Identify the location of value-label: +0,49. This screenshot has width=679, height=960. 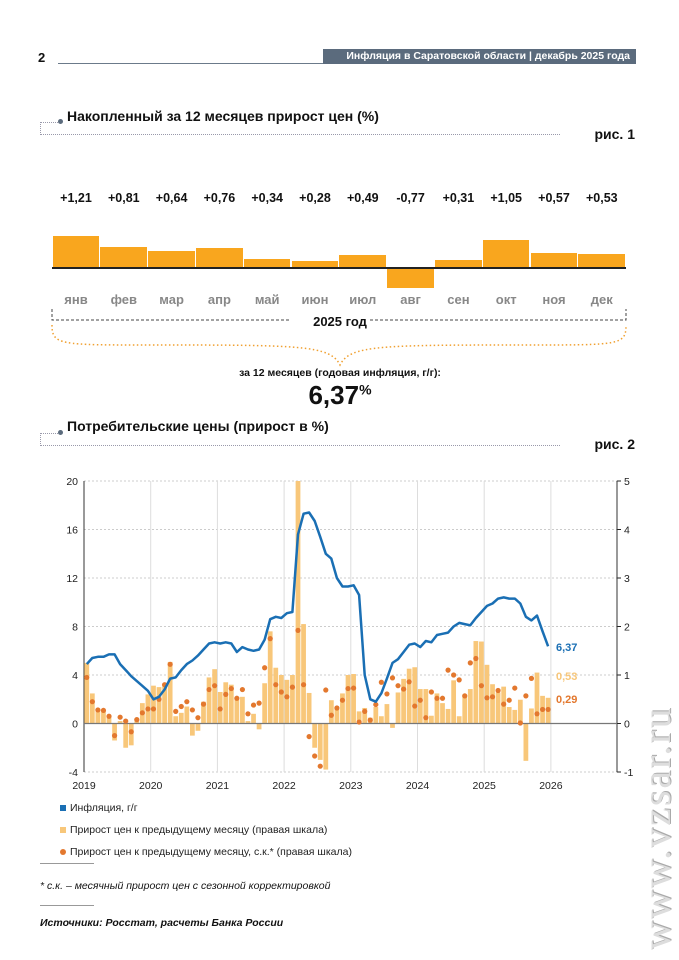
(362, 198).